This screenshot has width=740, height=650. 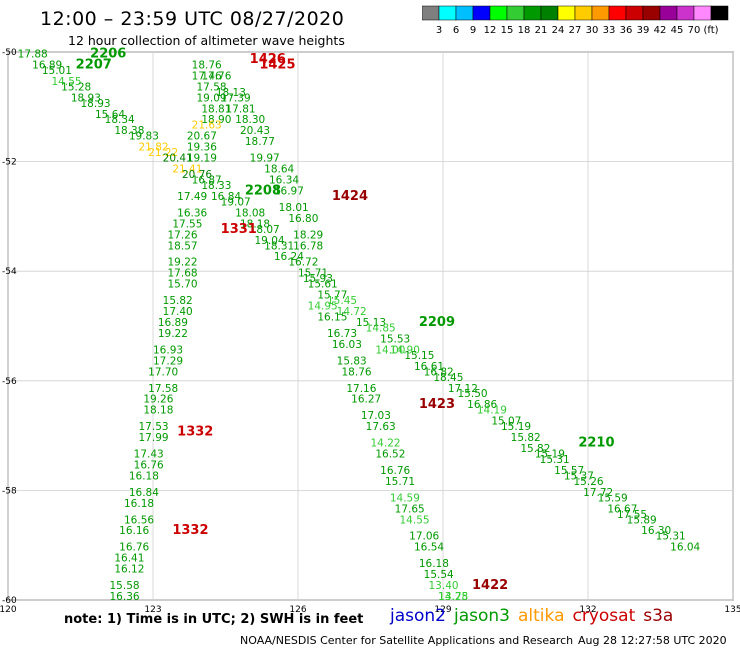 What do you see at coordinates (178, 159) in the screenshot?
I see `wave-height-label: 20.41` at bounding box center [178, 159].